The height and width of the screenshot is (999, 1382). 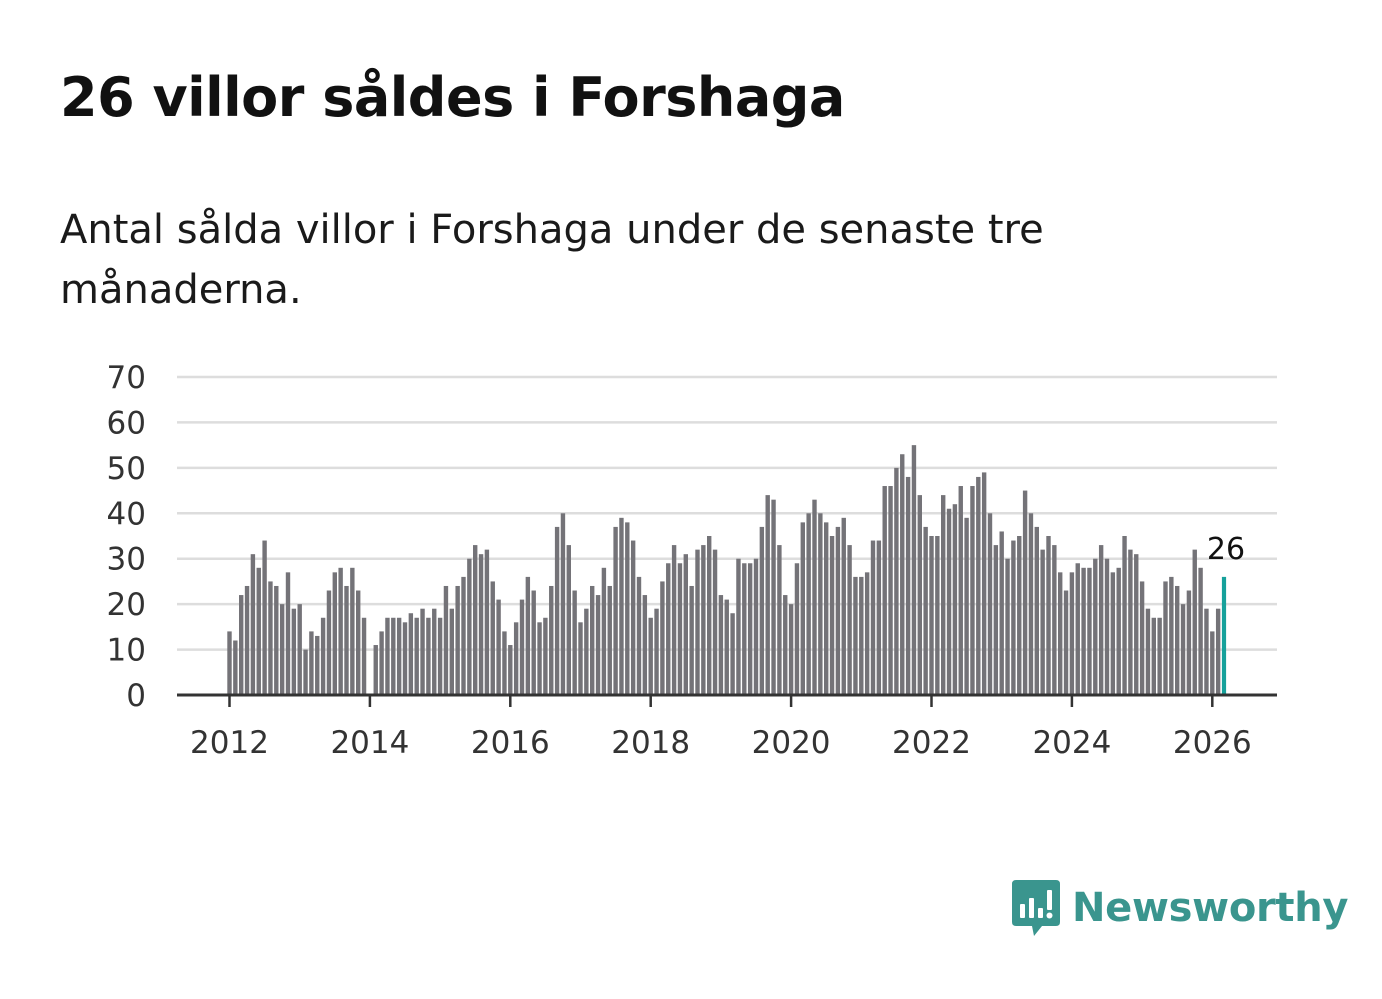 What do you see at coordinates (369, 743) in the screenshot?
I see `x-tick-label: 2014` at bounding box center [369, 743].